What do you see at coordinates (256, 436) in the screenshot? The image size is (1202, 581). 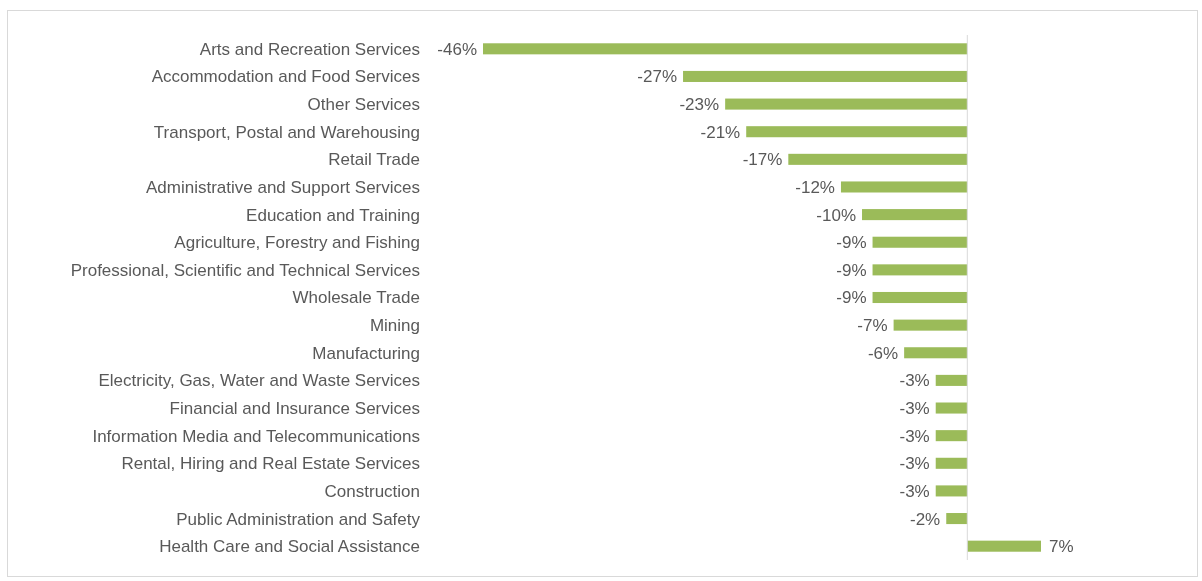 I see `y-tick-label: Information Media and Telecommunications` at bounding box center [256, 436].